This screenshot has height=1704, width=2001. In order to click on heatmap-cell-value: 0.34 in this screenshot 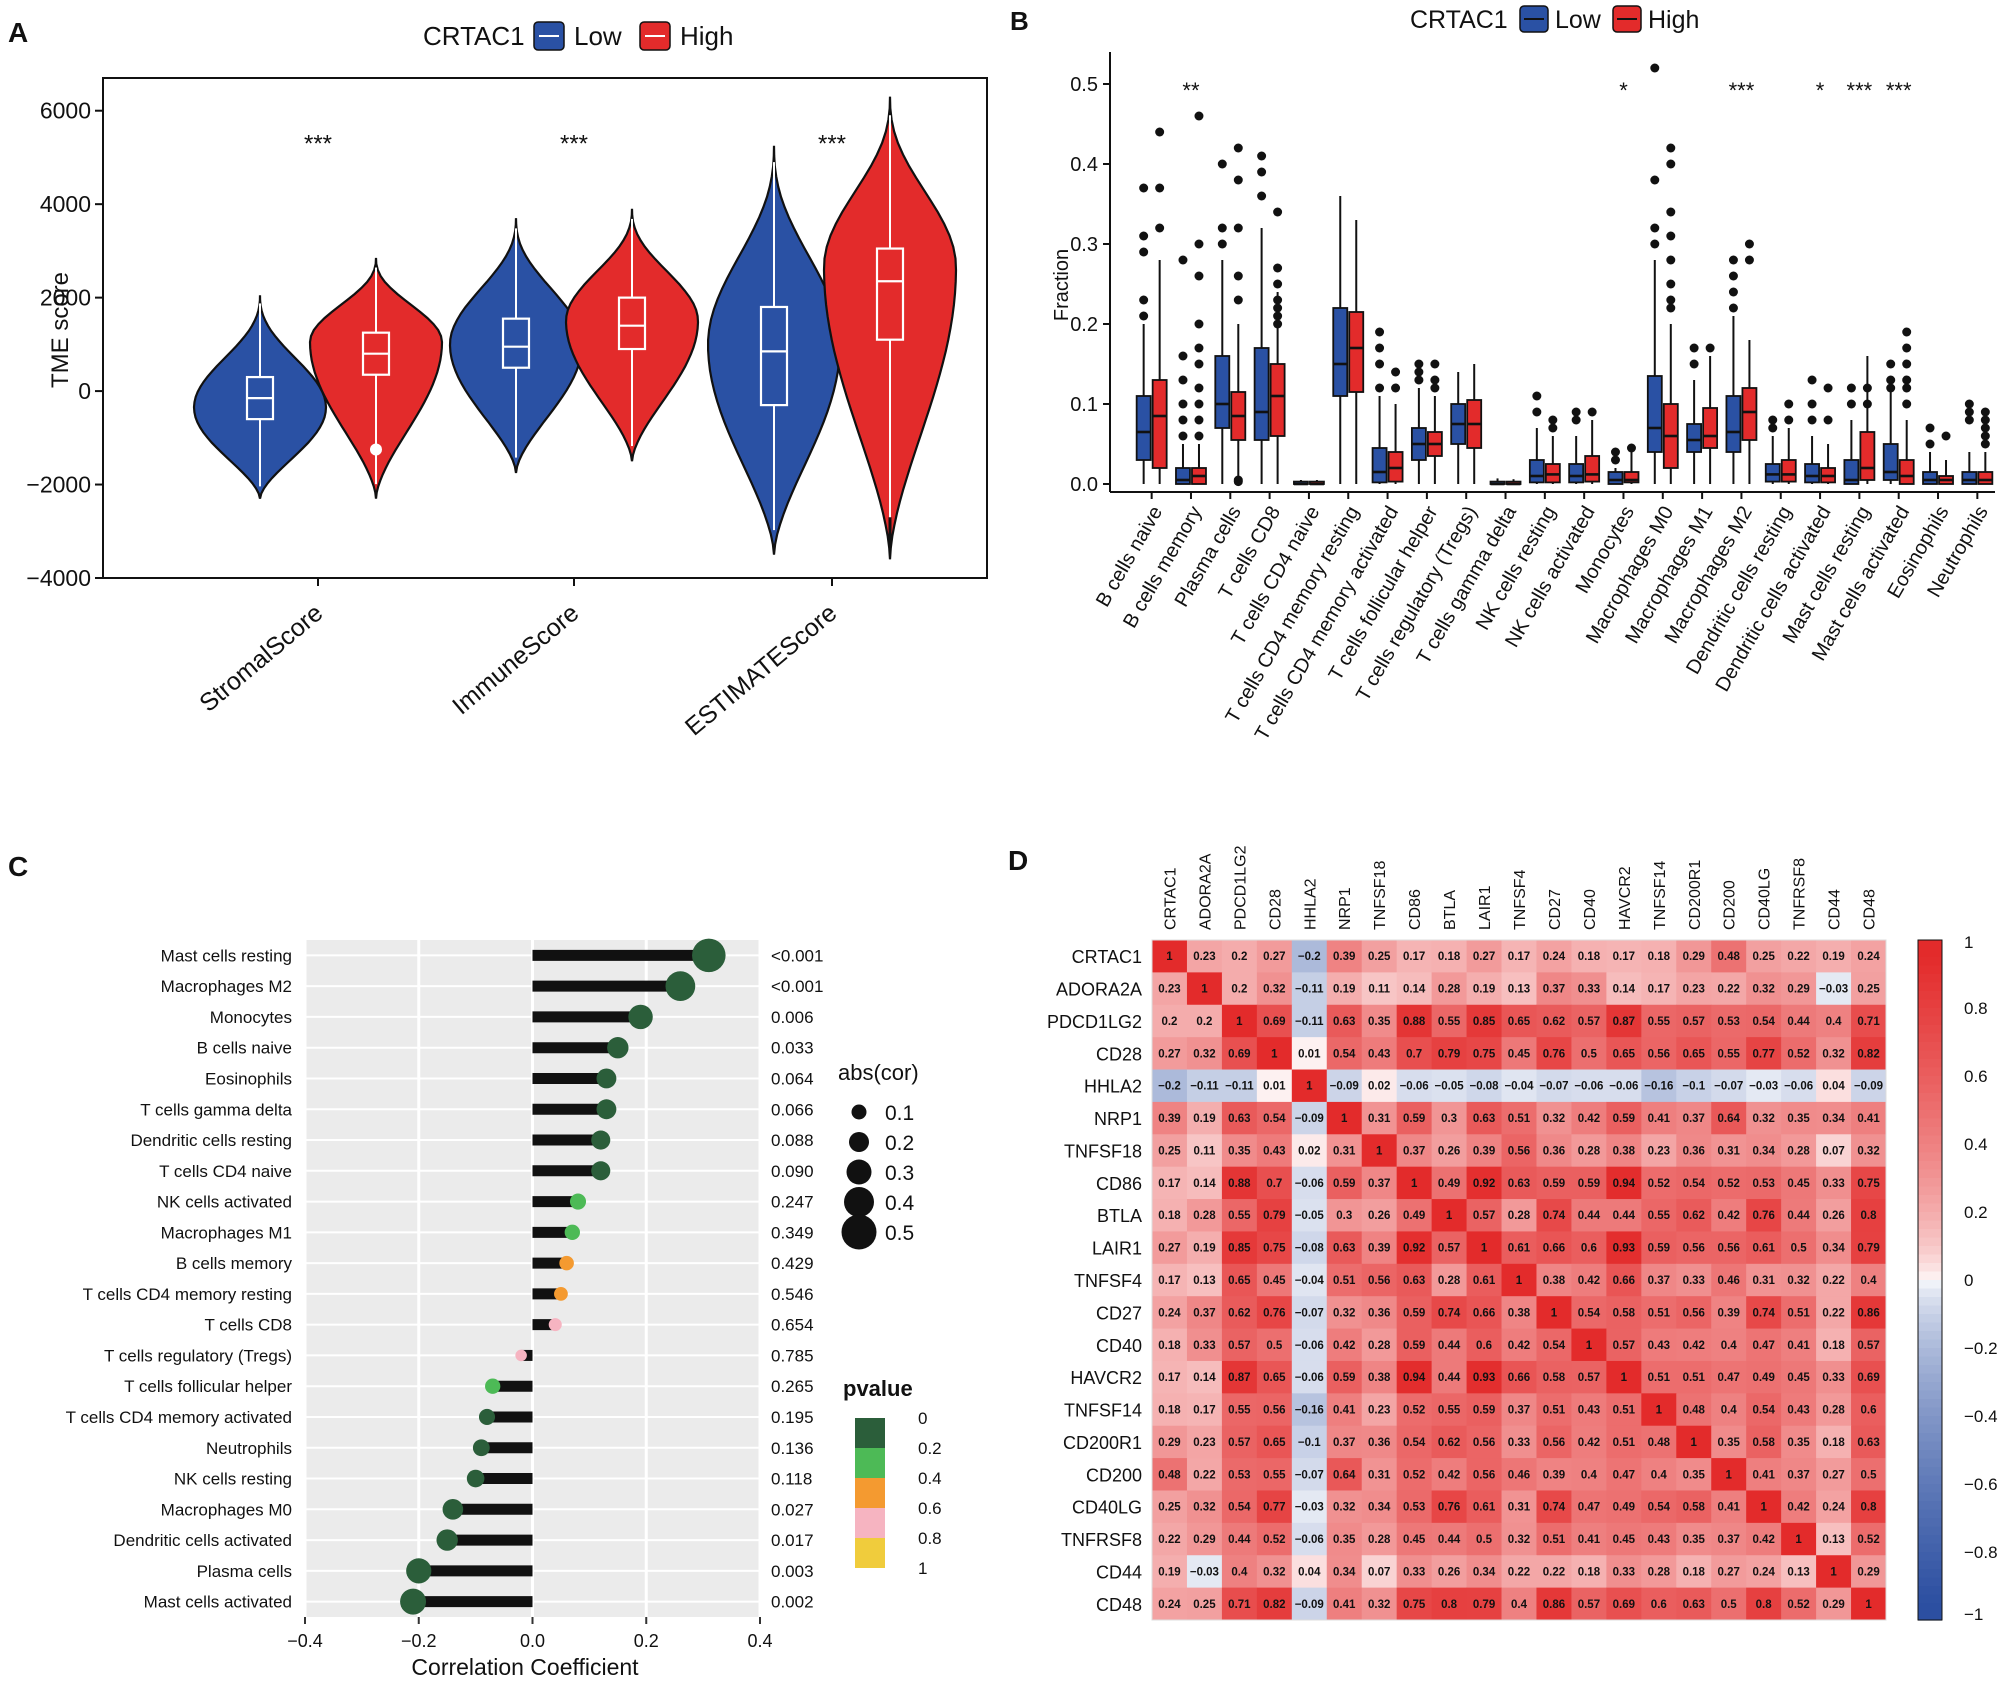, I will do `click(1833, 1119)`.